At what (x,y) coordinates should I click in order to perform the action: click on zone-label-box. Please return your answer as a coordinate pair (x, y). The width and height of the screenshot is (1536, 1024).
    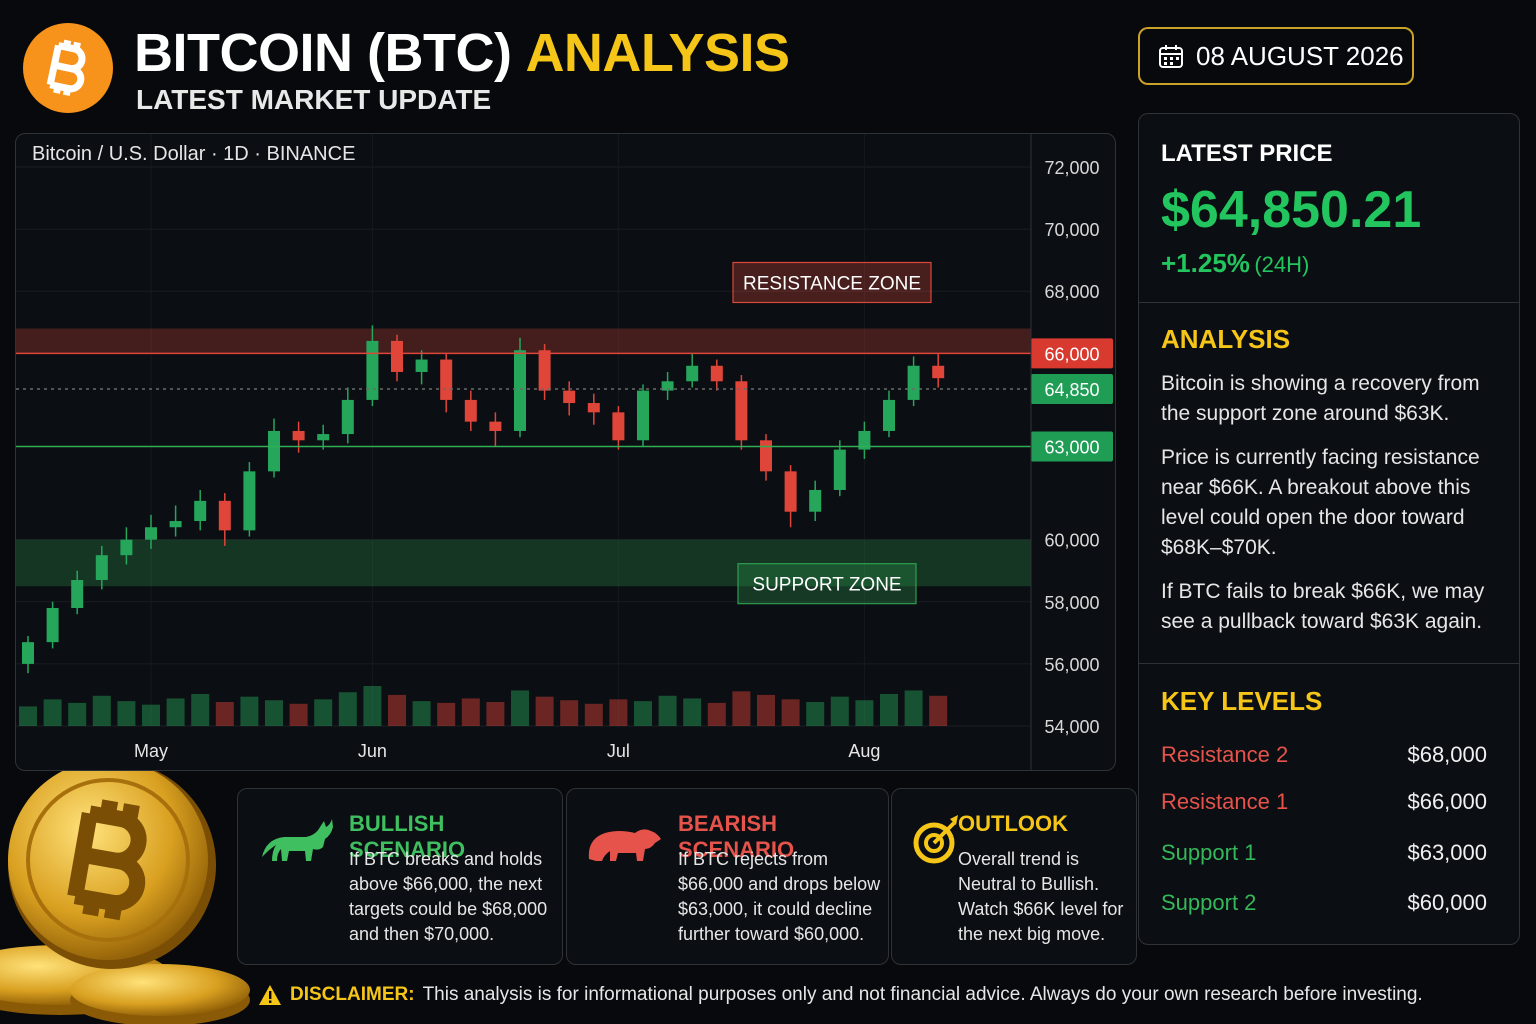
    Looking at the image, I should click on (827, 584).